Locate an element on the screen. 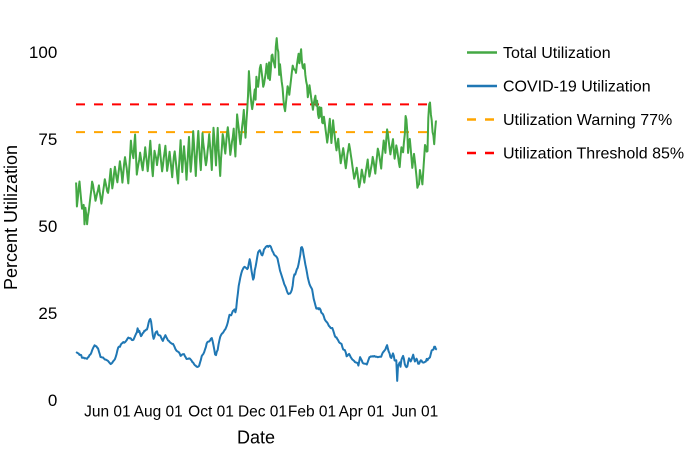  svg-text: 100 is located at coordinates (43, 52).